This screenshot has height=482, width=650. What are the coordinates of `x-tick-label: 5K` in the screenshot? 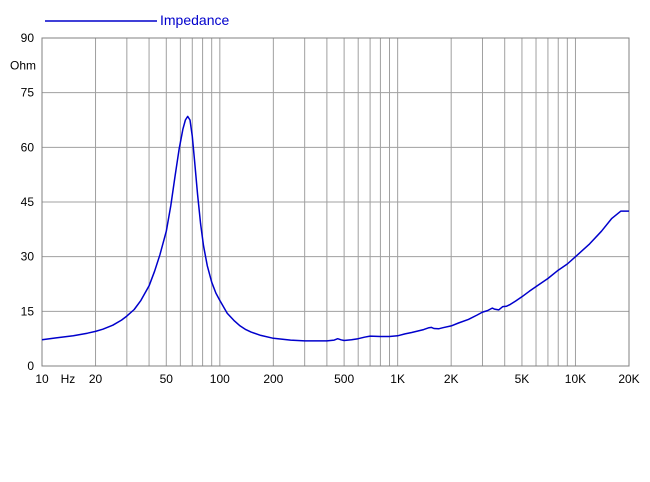 It's located at (522, 379).